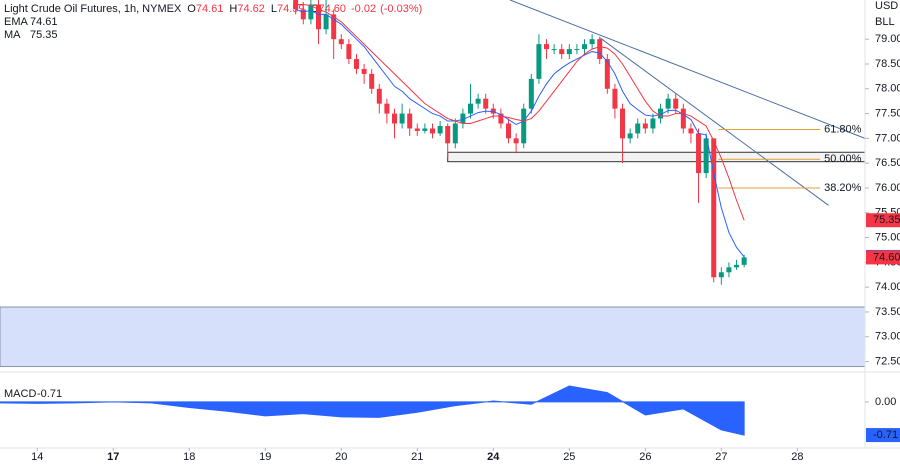 The image size is (900, 465). What do you see at coordinates (887, 39) in the screenshot?
I see `y-tick-label: 79.00` at bounding box center [887, 39].